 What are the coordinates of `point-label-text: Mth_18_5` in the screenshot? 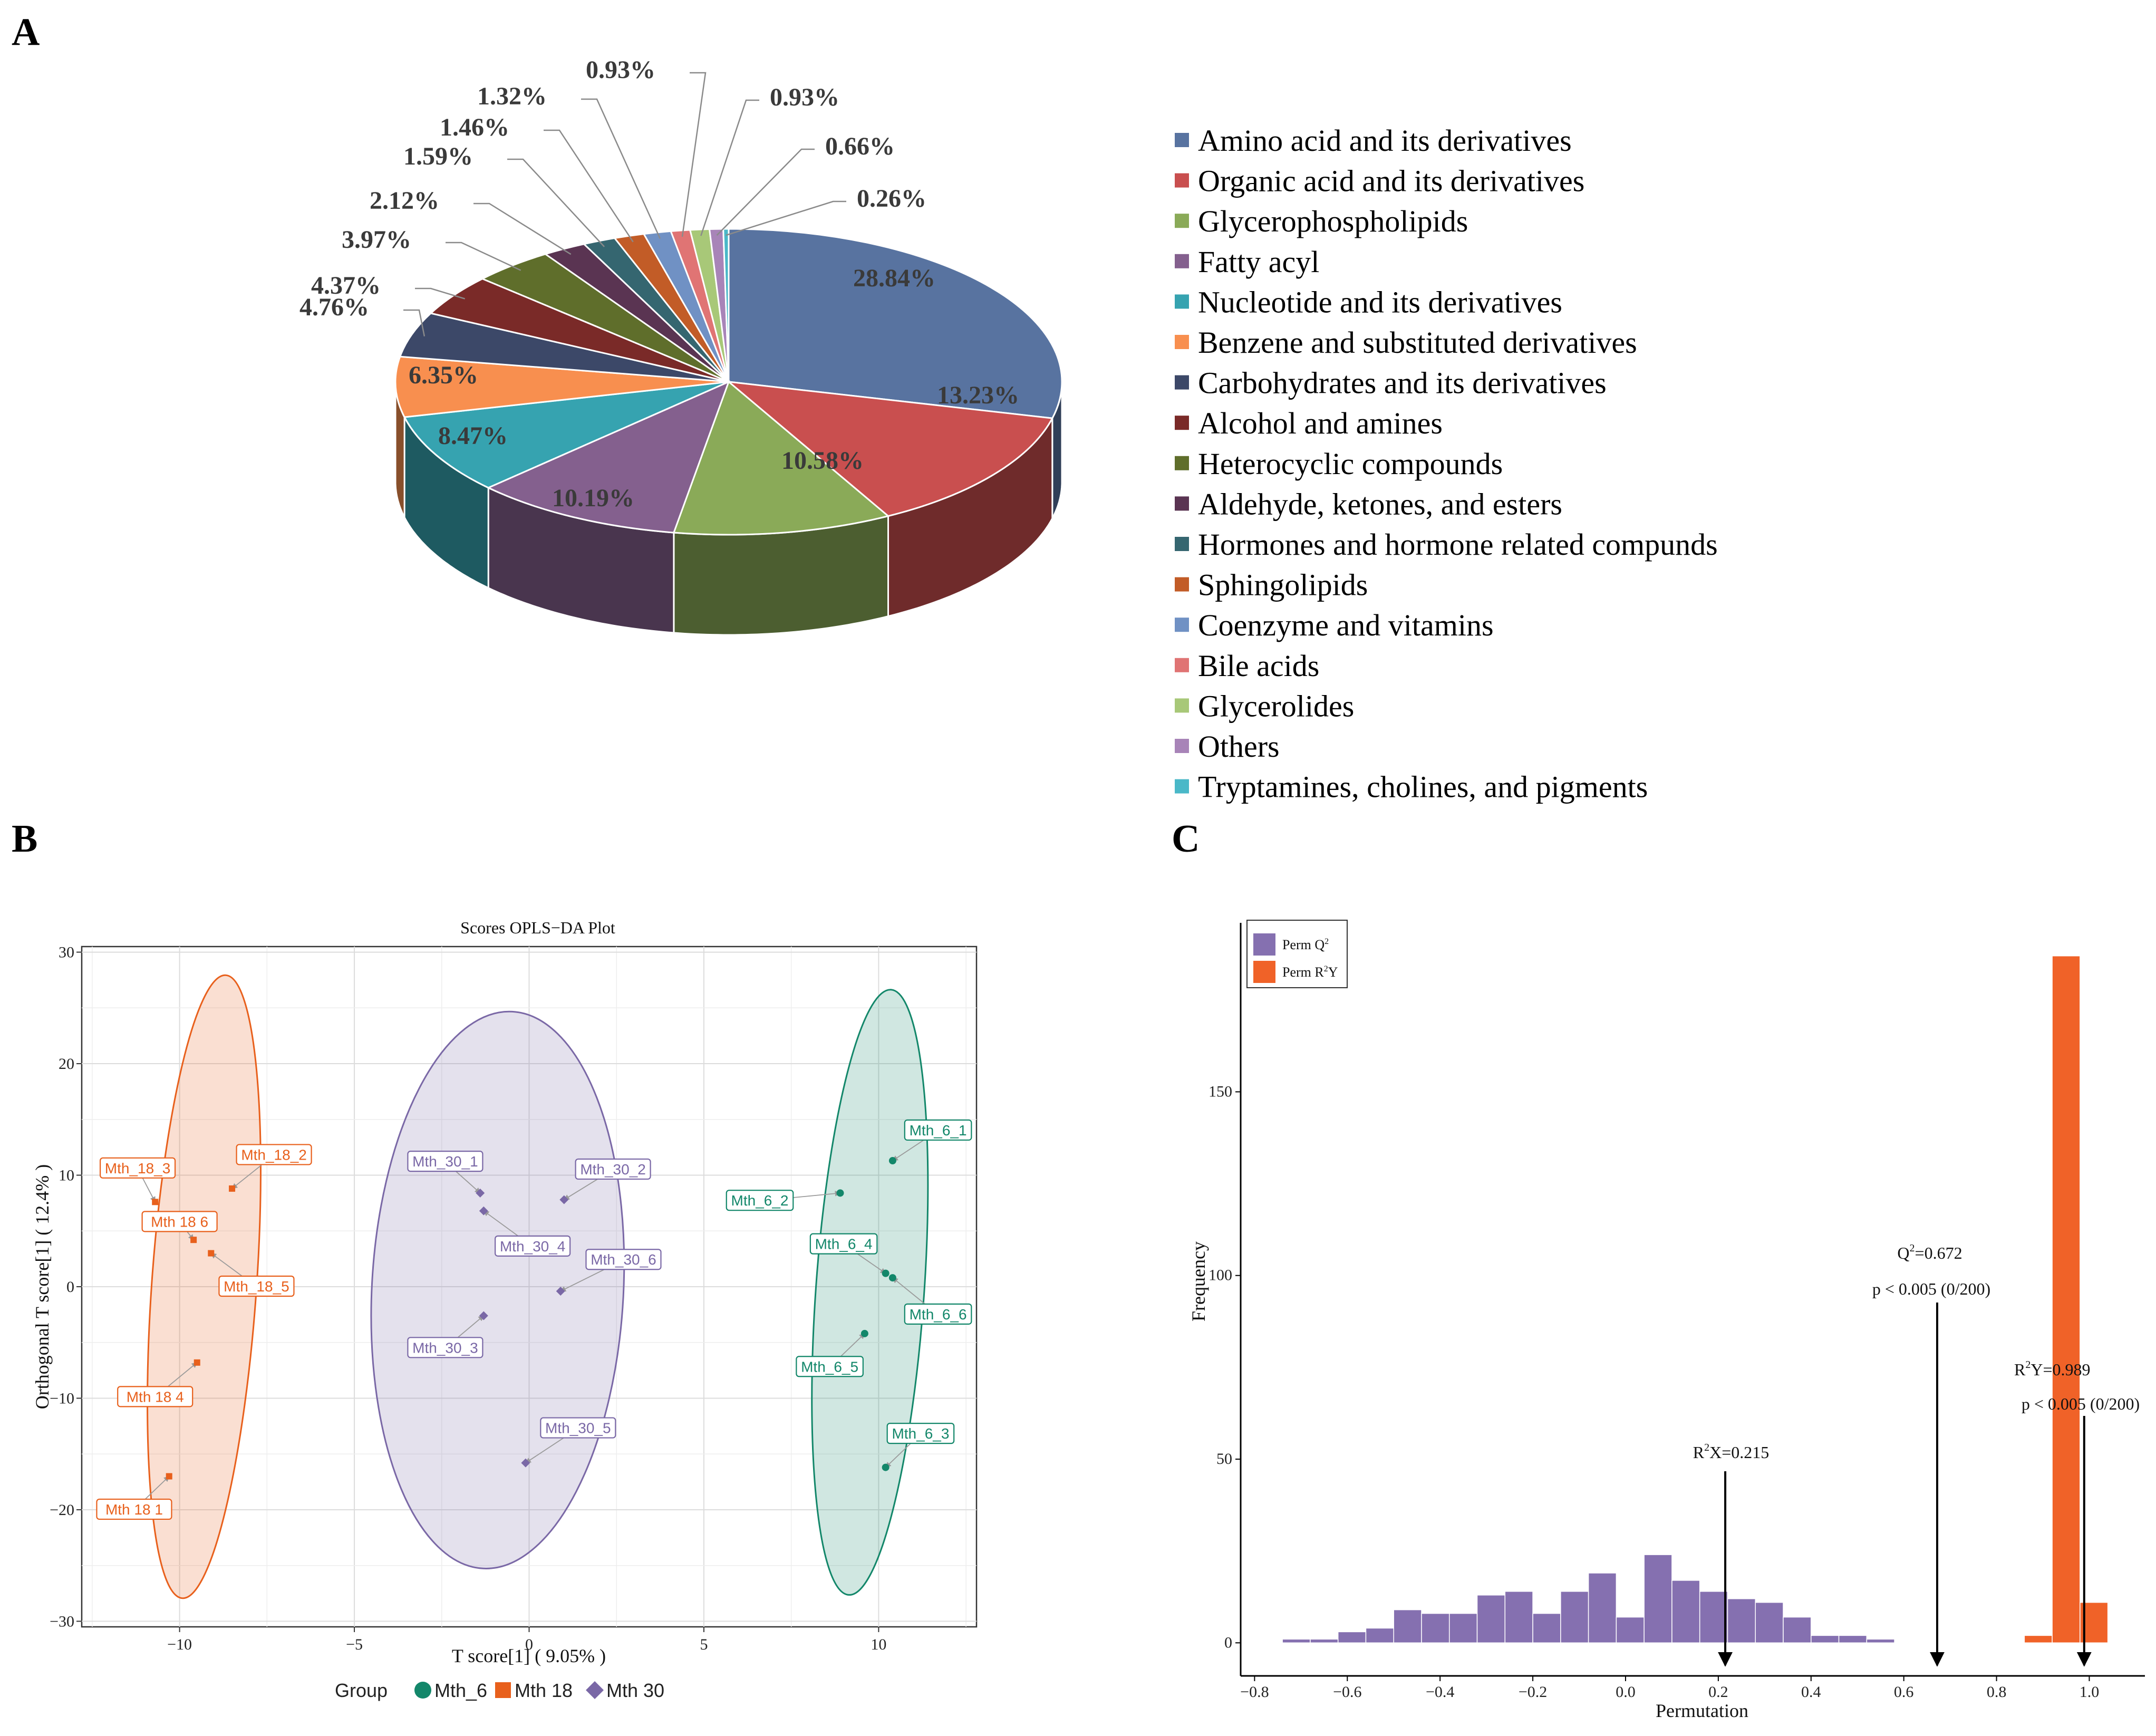 It's located at (256, 1287).